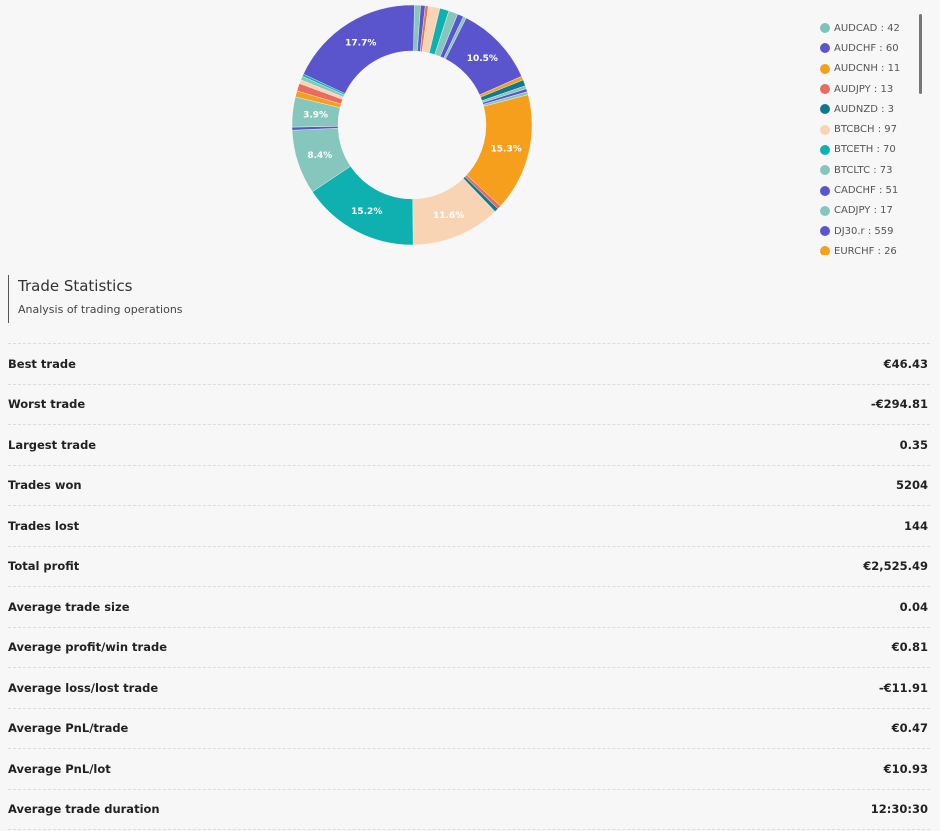 The width and height of the screenshot is (940, 831). I want to click on slice-percent-label: 15.3%, so click(506, 149).